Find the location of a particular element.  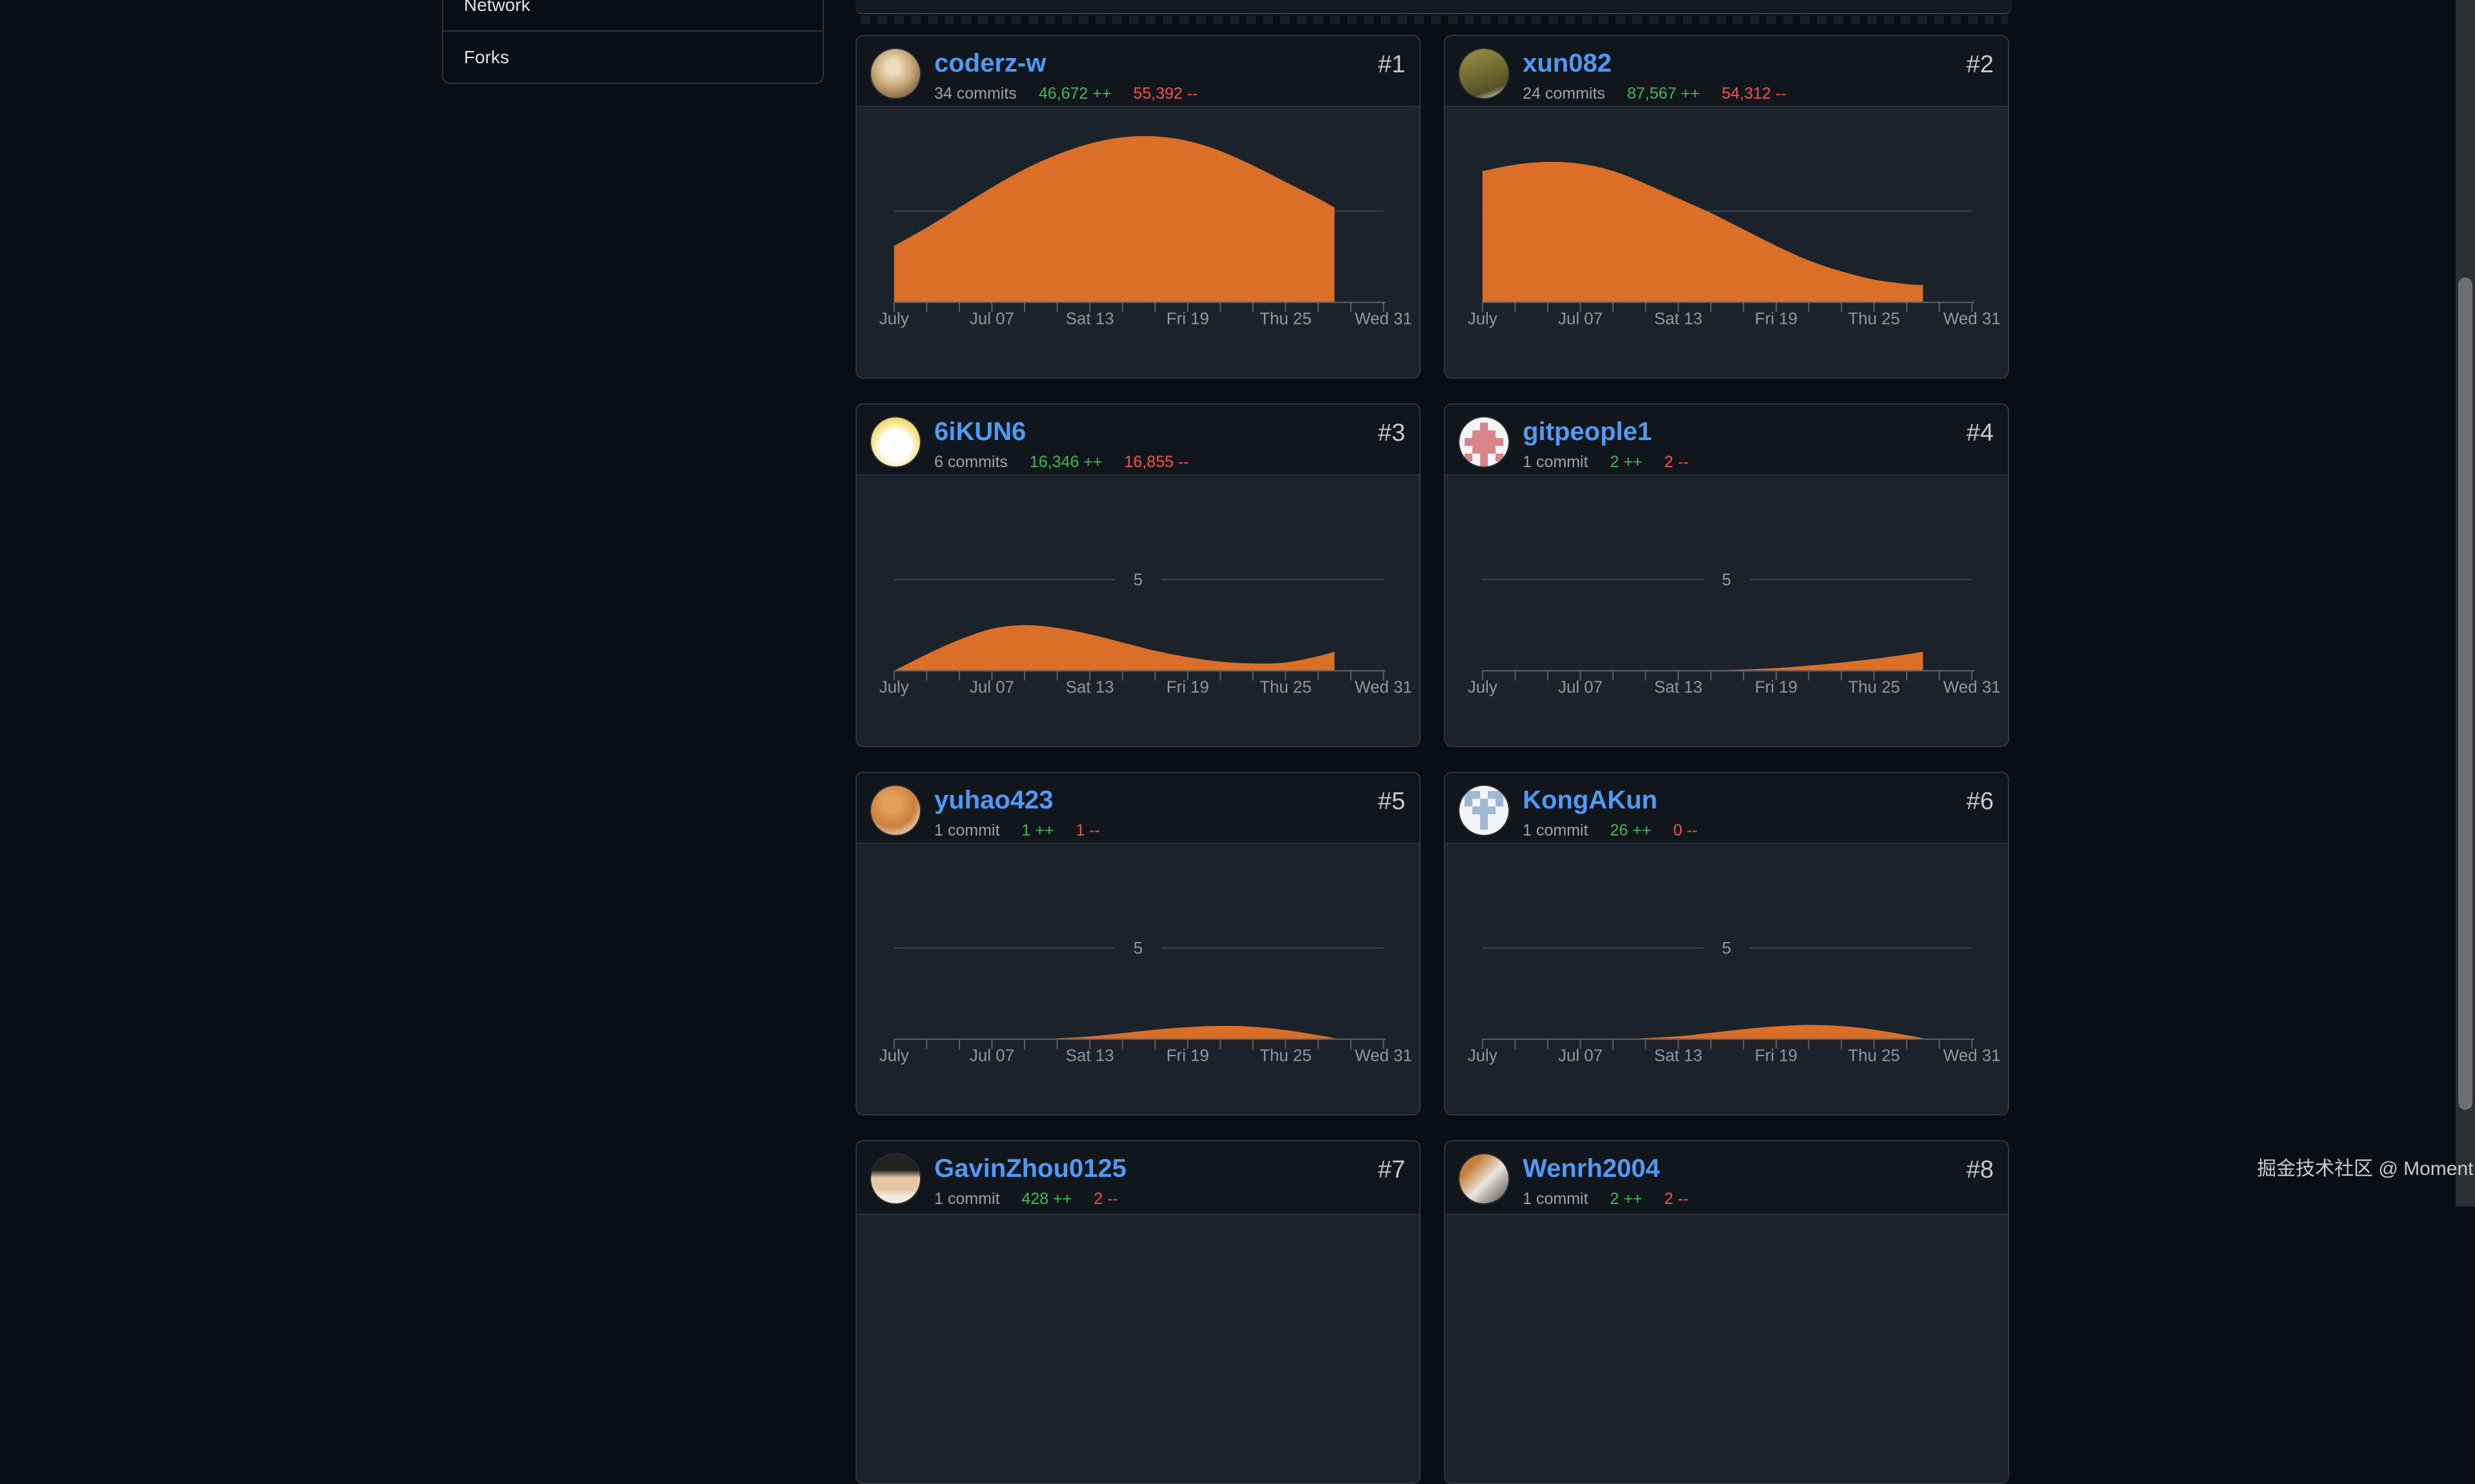

card-header: 6iKUN6 6 commits 16,346 ++ 16,855 -- #3 is located at coordinates (1138, 440).